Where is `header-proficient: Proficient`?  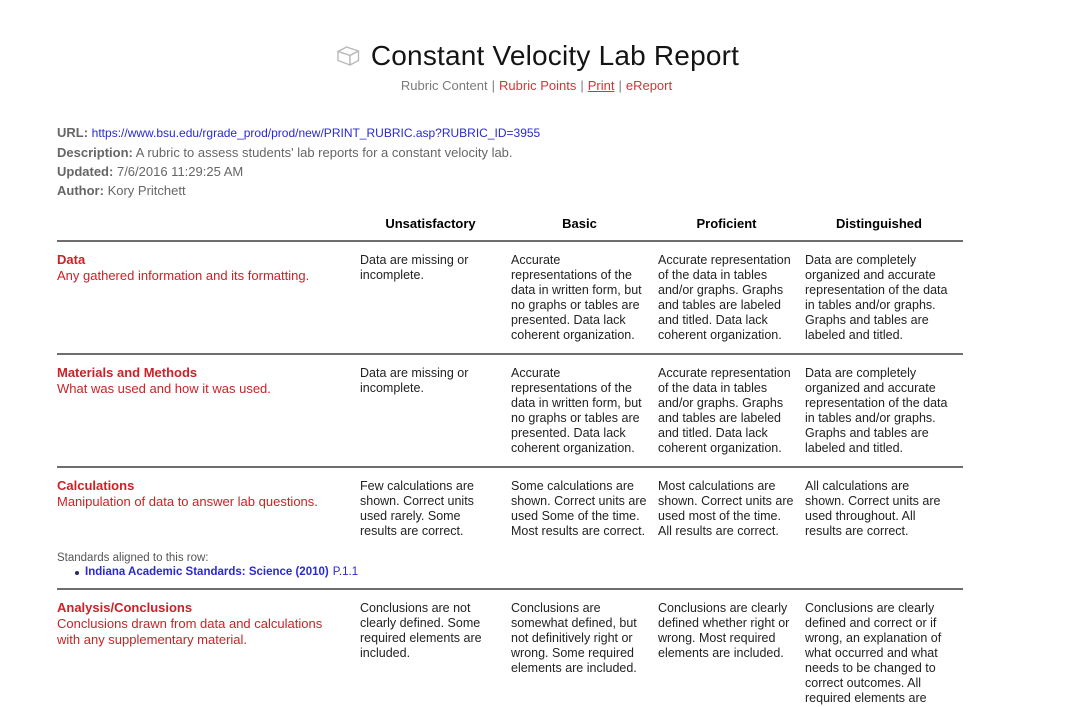 header-proficient: Proficient is located at coordinates (731, 229).